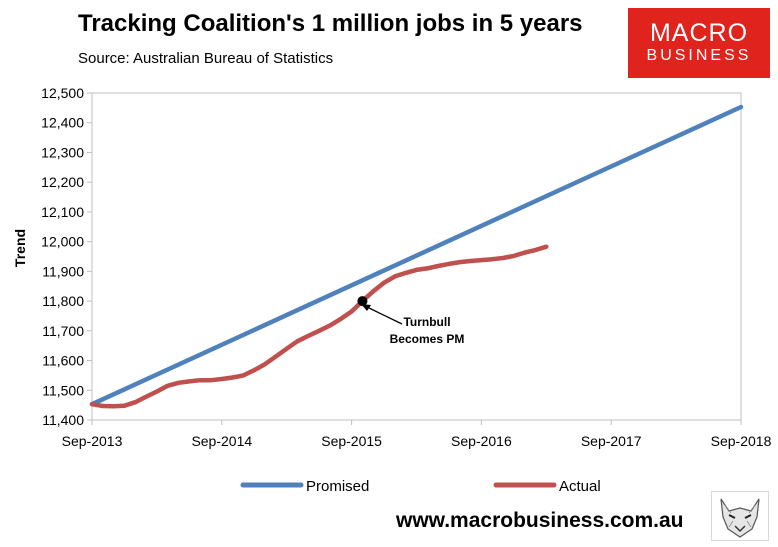 This screenshot has width=778, height=547. What do you see at coordinates (699, 55) in the screenshot?
I see `logo-line-2: BUSINESS` at bounding box center [699, 55].